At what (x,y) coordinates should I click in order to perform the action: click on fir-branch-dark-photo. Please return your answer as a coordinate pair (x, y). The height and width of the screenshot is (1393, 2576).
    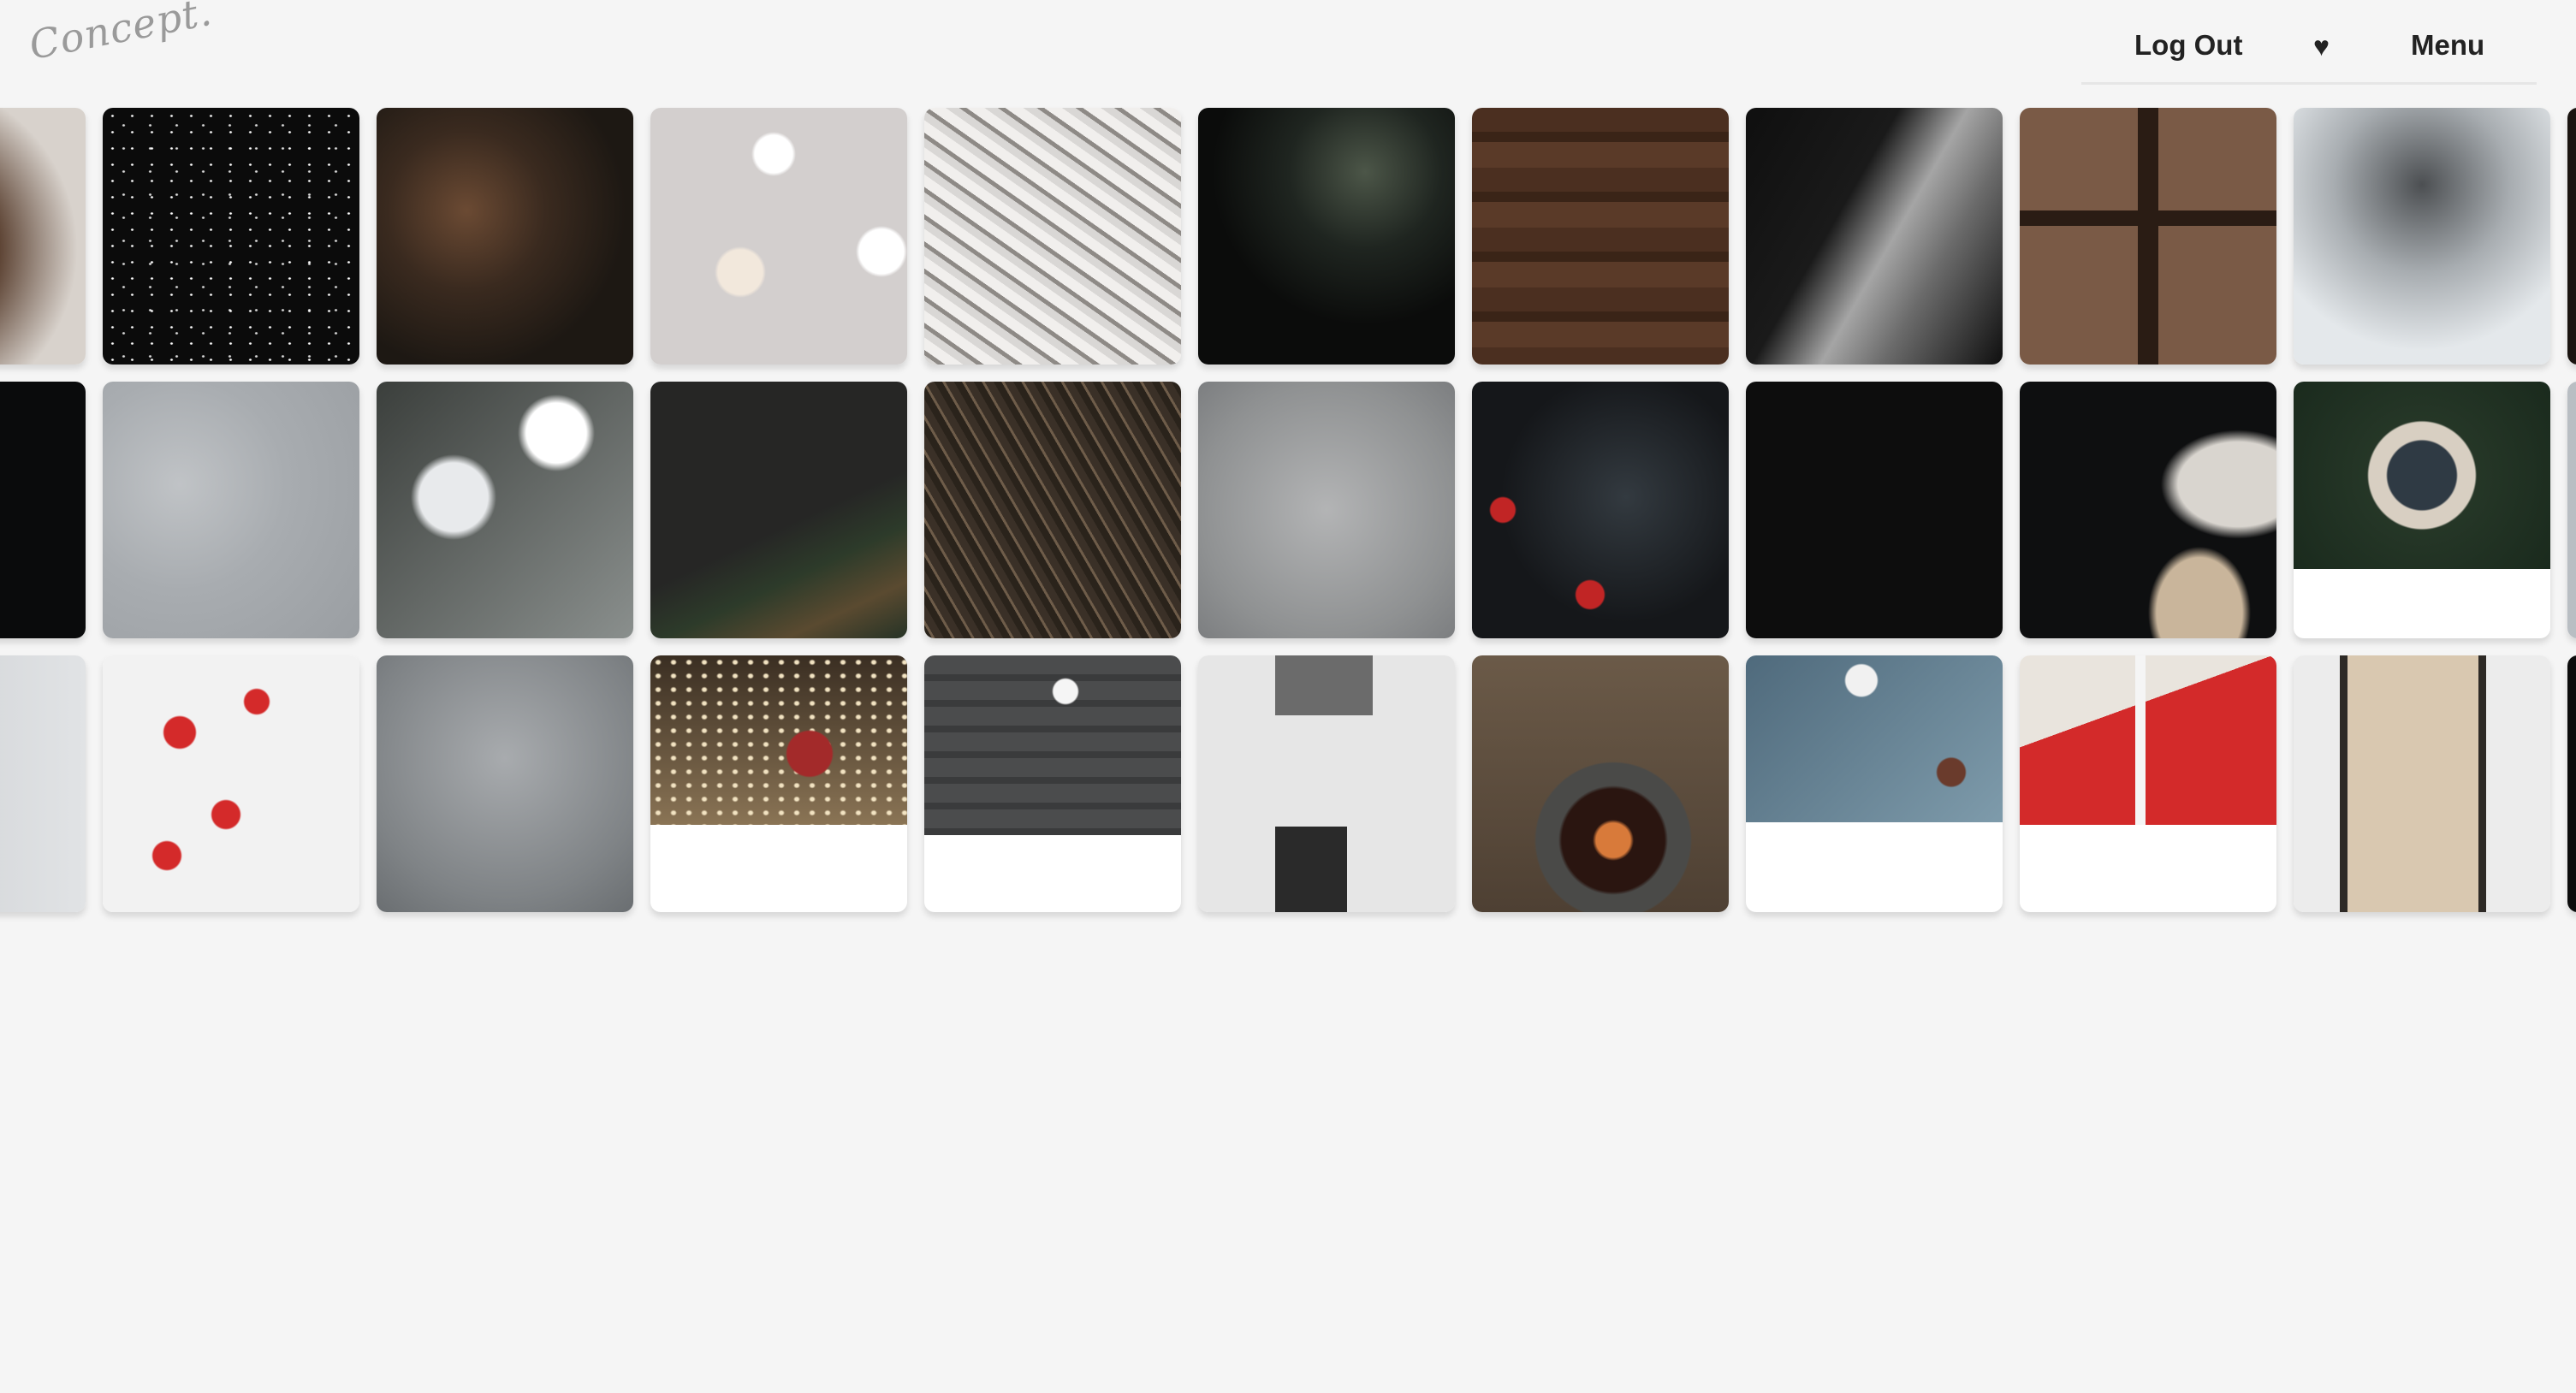
    Looking at the image, I should click on (1326, 237).